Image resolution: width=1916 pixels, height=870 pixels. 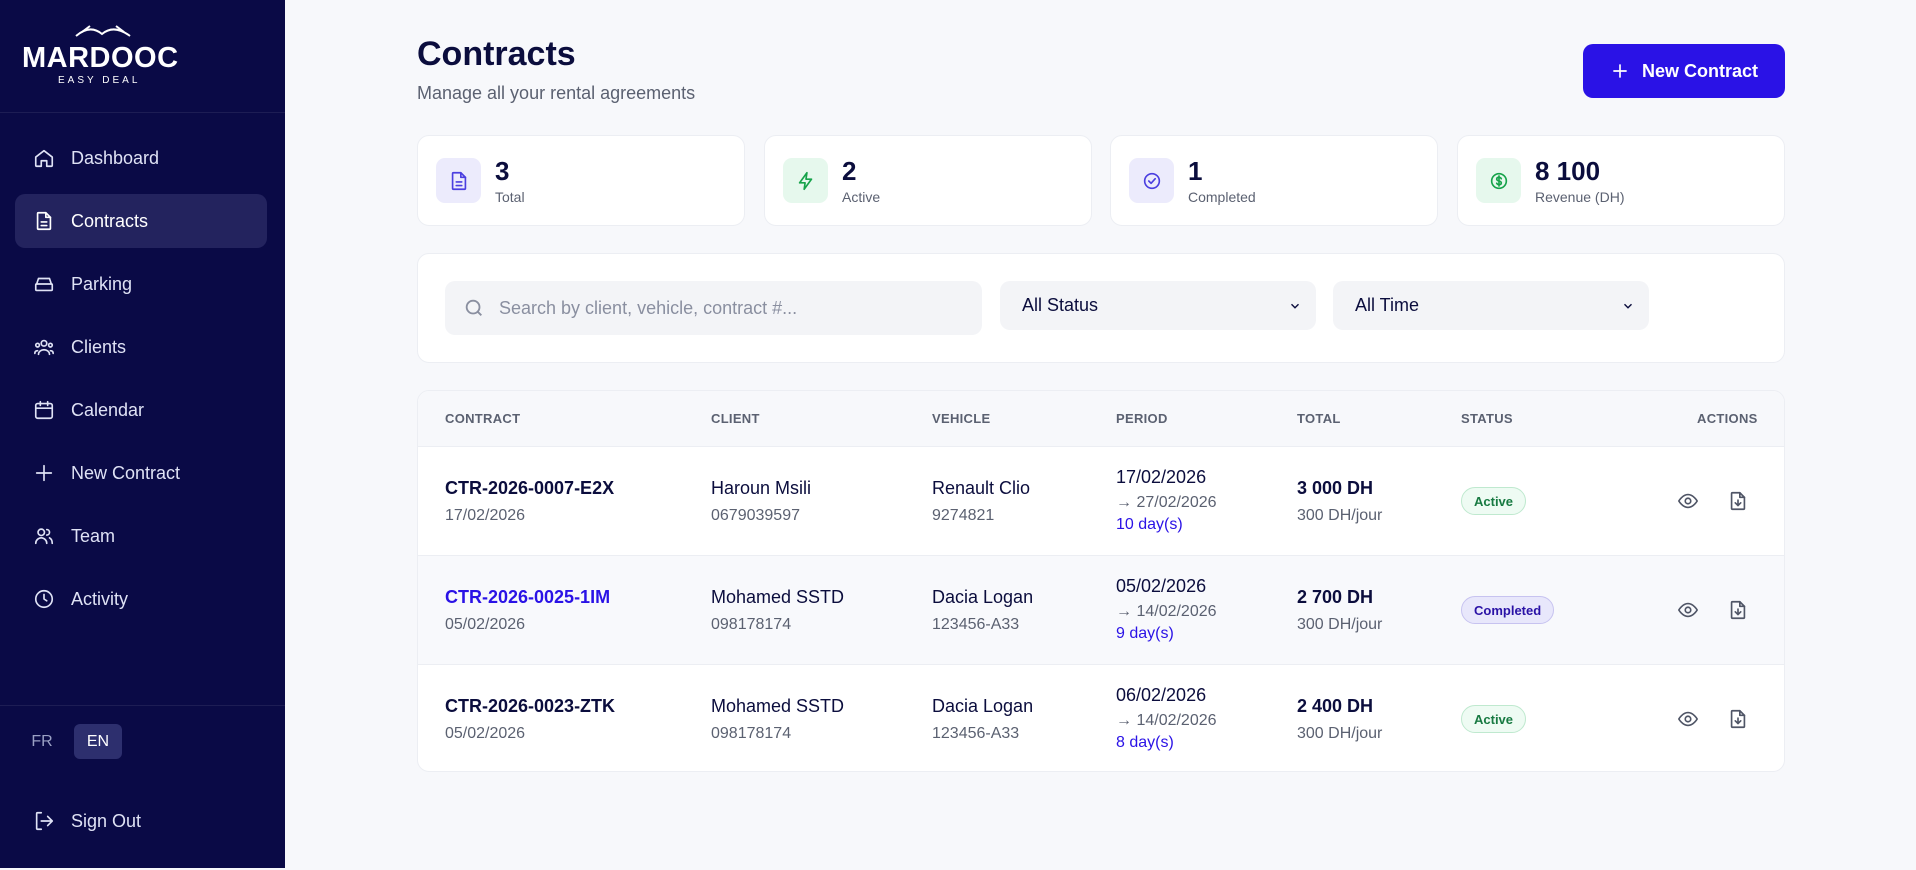 I want to click on bolt-icon, so click(x=805, y=180).